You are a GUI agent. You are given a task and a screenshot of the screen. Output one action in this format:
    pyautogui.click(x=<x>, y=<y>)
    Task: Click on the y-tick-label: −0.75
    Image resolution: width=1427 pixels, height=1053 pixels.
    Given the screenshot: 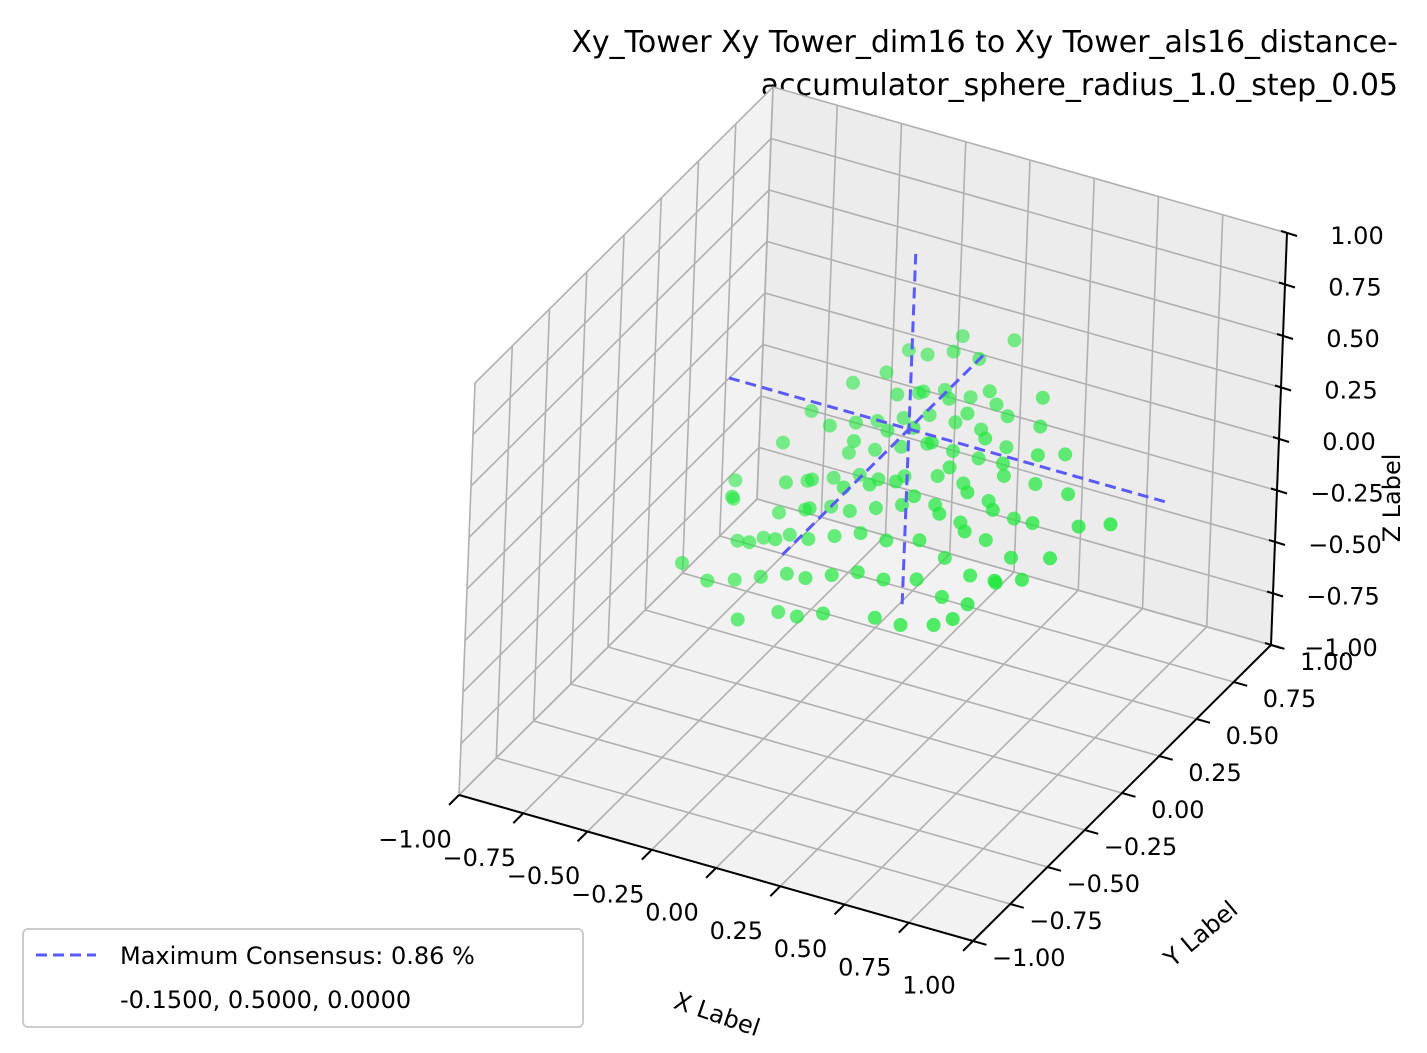 What is the action you would take?
    pyautogui.click(x=1066, y=921)
    